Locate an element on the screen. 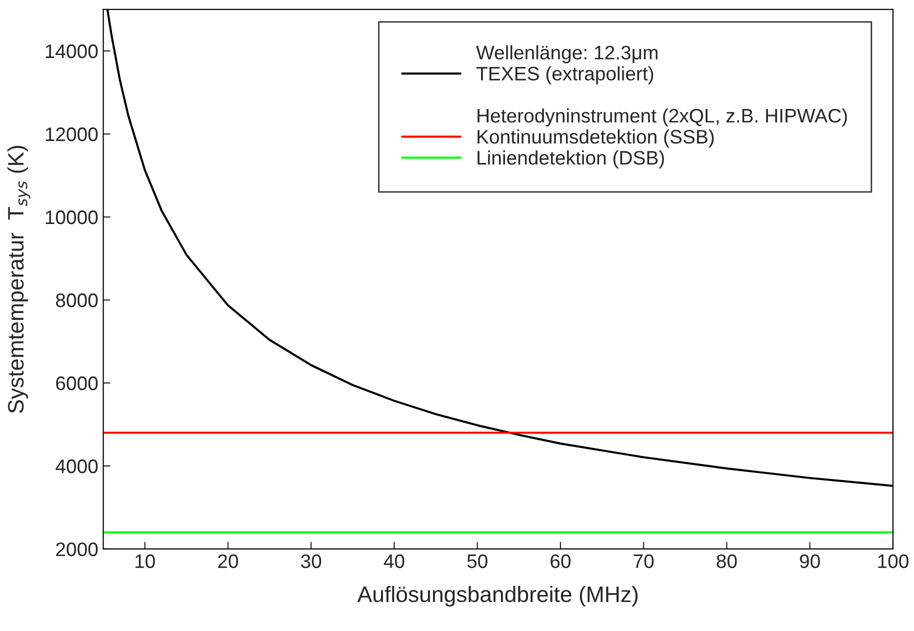 Image resolution: width=914 pixels, height=631 pixels. x-axis-title: Auflösungsbandbreite (MHz) is located at coordinates (497, 596).